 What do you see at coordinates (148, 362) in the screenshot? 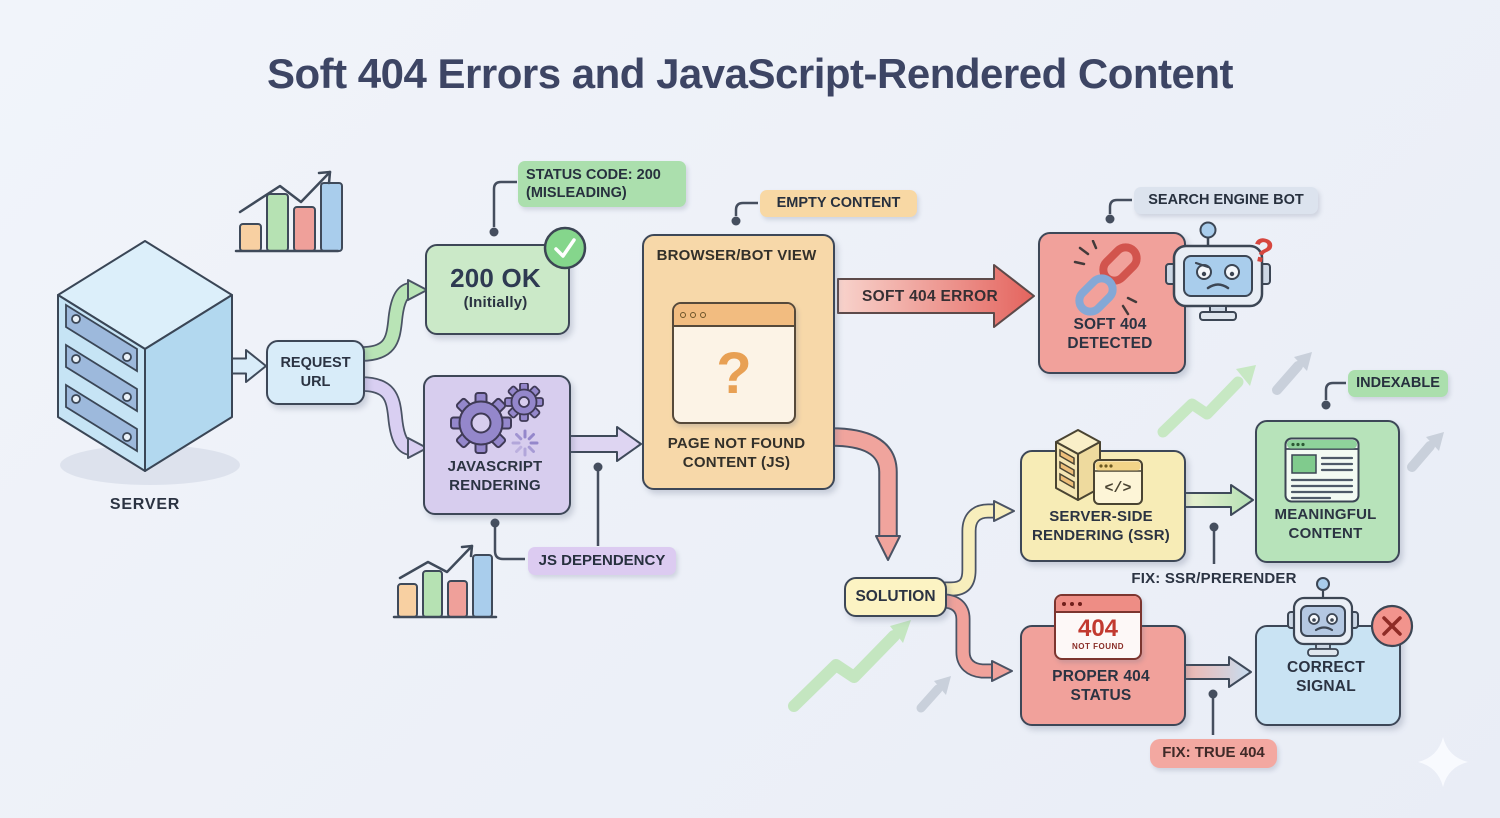
I see `server-cube-icon` at bounding box center [148, 362].